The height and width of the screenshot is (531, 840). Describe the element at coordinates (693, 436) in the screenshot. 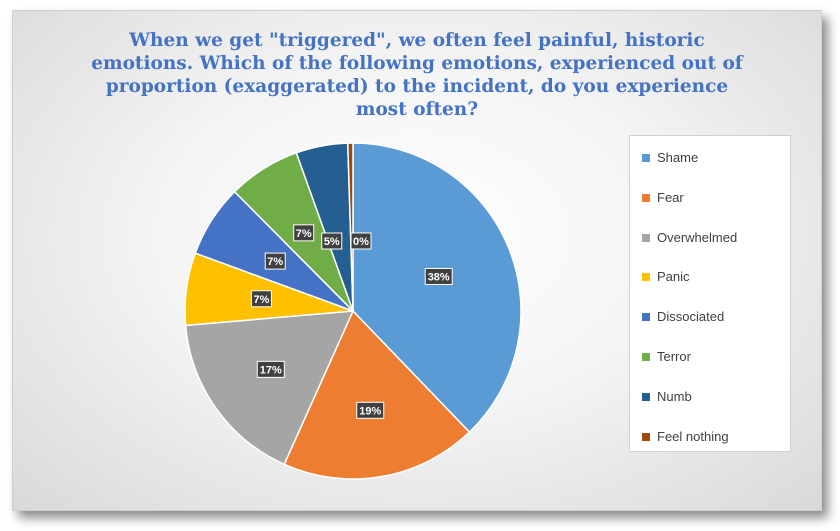

I see `legend-label: Feel nothing` at that location.